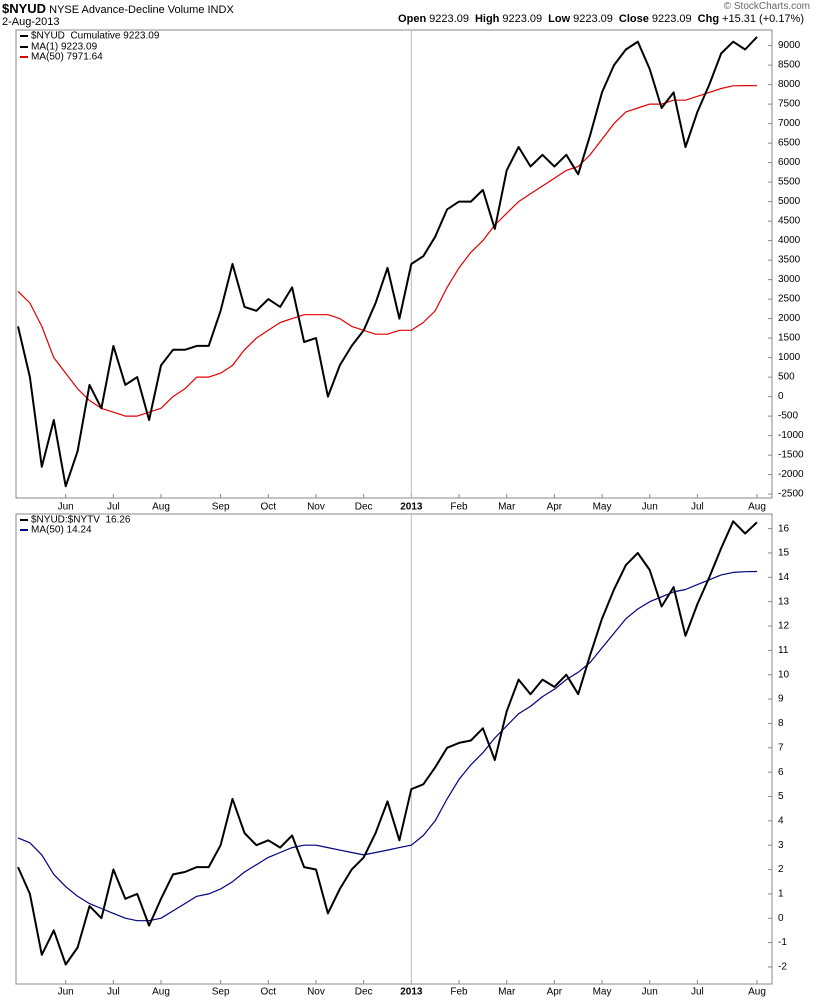 Image resolution: width=820 pixels, height=1000 pixels. Describe the element at coordinates (791, 474) in the screenshot. I see `y-tick-label: -2000` at that location.